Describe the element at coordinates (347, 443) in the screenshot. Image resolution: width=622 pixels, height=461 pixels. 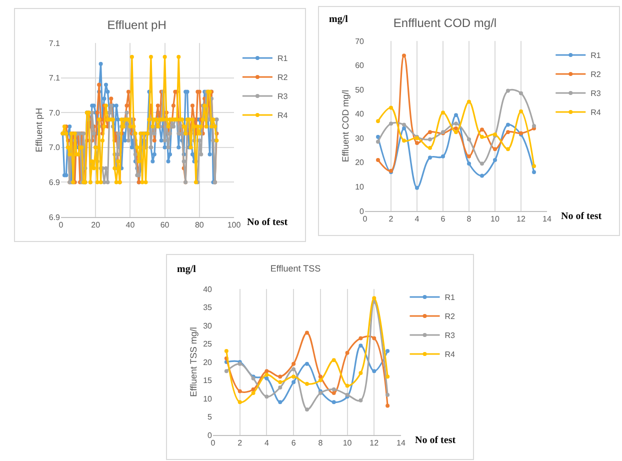
I see `x-tick-label: 10` at that location.